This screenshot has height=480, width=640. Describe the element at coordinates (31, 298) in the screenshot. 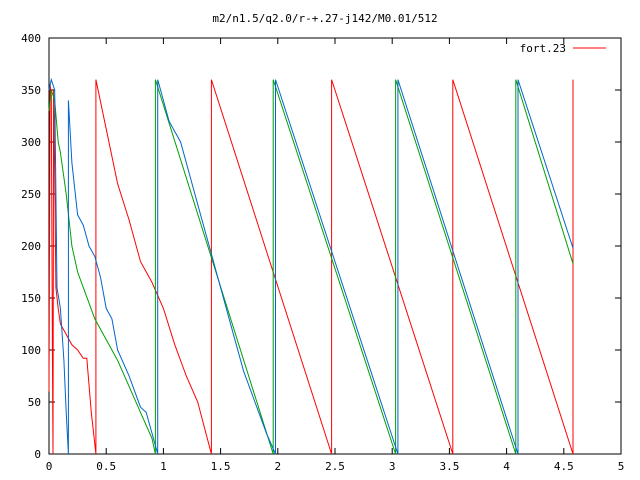

I see `y-tick-label: 150` at that location.